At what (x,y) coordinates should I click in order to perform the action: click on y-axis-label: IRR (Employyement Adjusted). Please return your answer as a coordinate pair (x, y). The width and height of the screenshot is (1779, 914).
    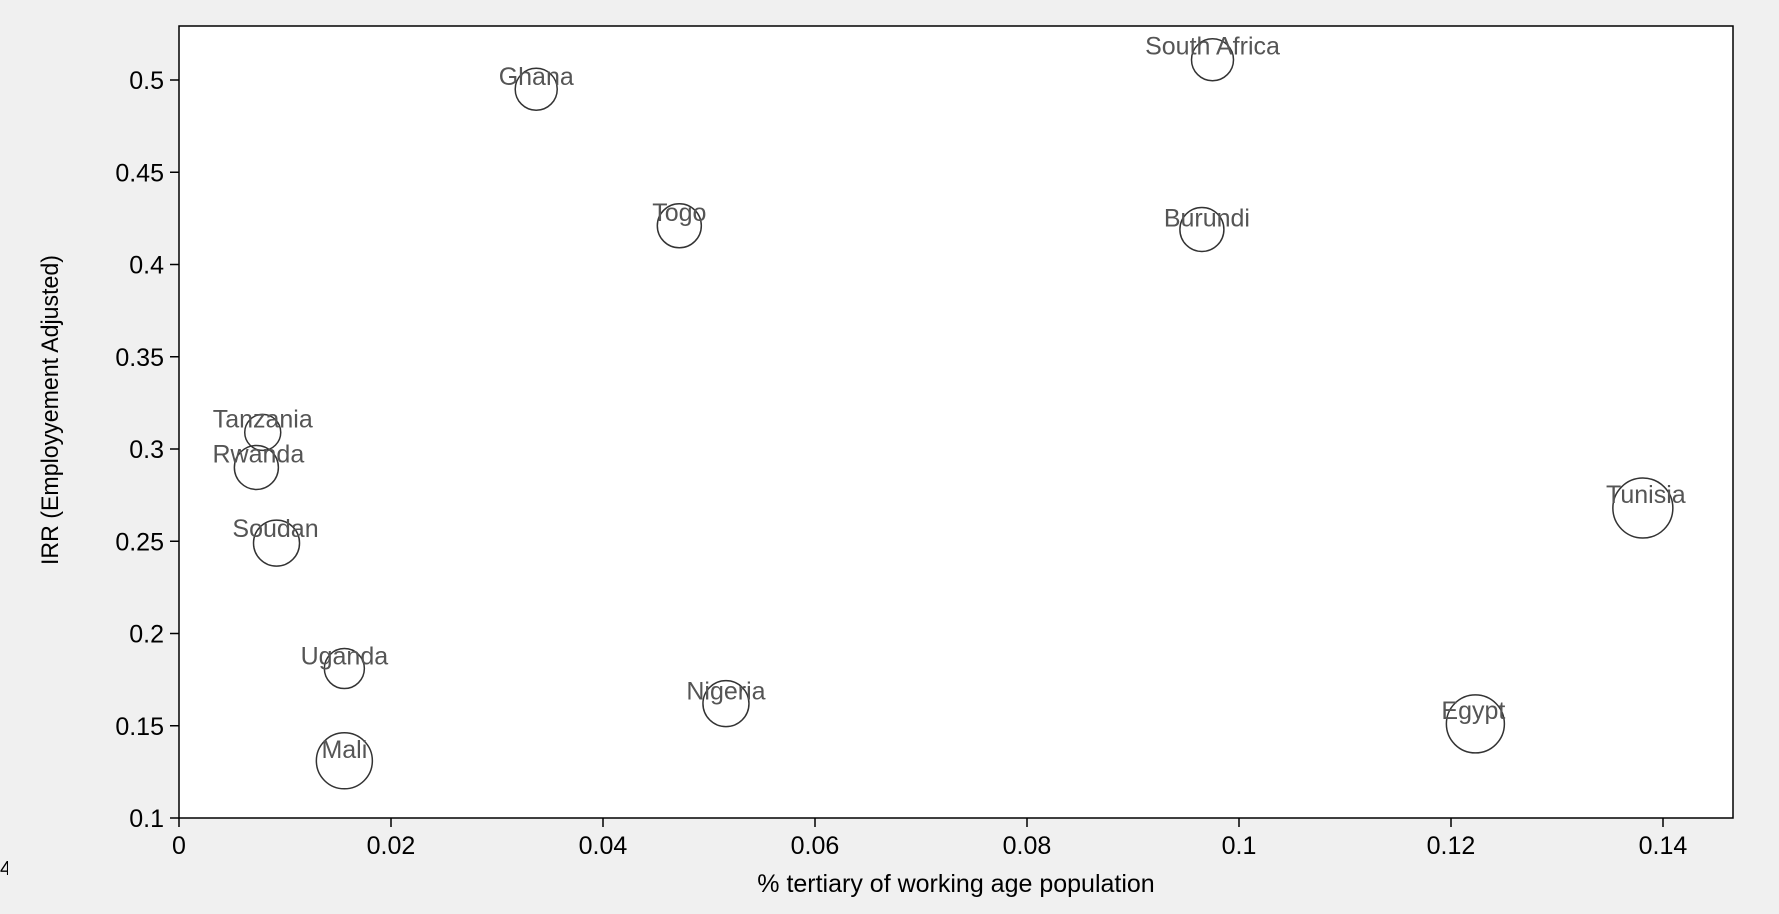
    Looking at the image, I should click on (50, 410).